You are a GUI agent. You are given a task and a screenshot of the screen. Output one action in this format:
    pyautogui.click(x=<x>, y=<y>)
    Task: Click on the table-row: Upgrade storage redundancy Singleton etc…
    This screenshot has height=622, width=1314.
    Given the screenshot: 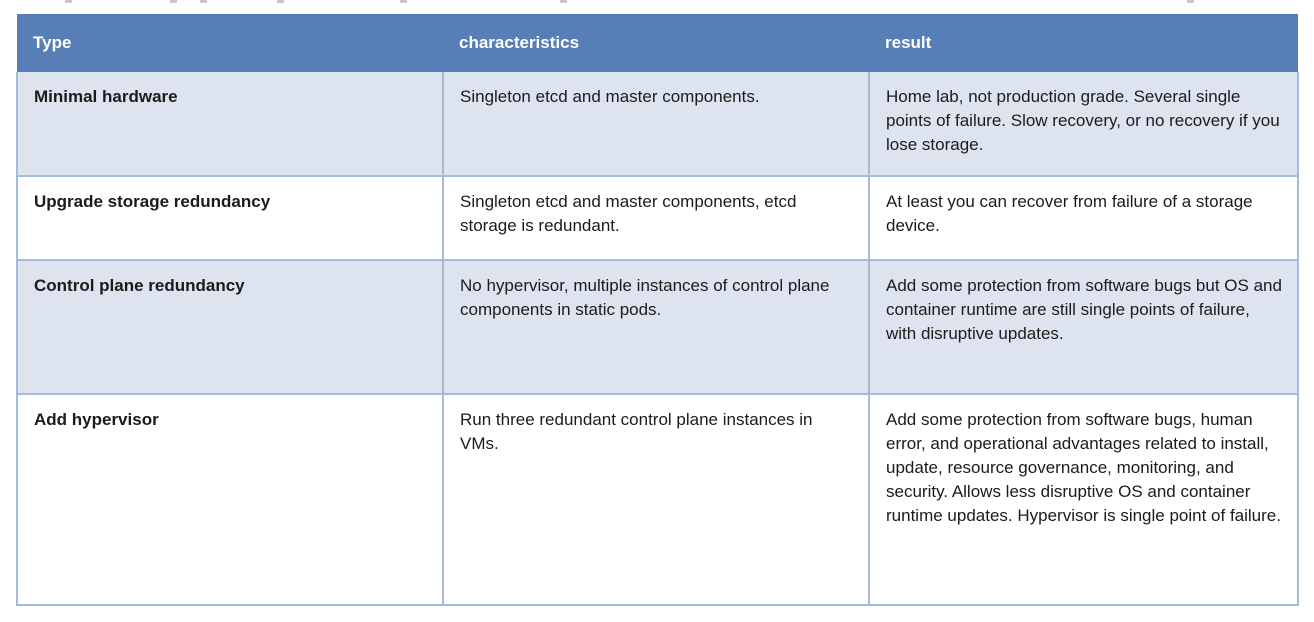 What is the action you would take?
    pyautogui.click(x=657, y=218)
    